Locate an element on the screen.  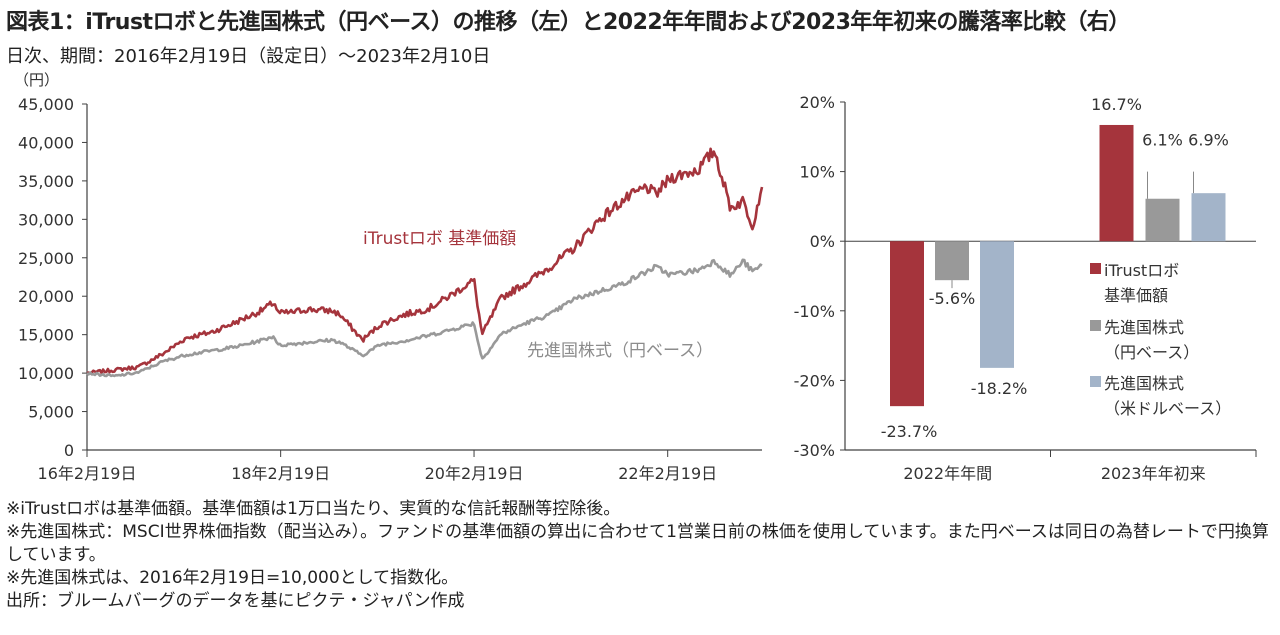
bar-value-label: -18.2% is located at coordinates (999, 388).